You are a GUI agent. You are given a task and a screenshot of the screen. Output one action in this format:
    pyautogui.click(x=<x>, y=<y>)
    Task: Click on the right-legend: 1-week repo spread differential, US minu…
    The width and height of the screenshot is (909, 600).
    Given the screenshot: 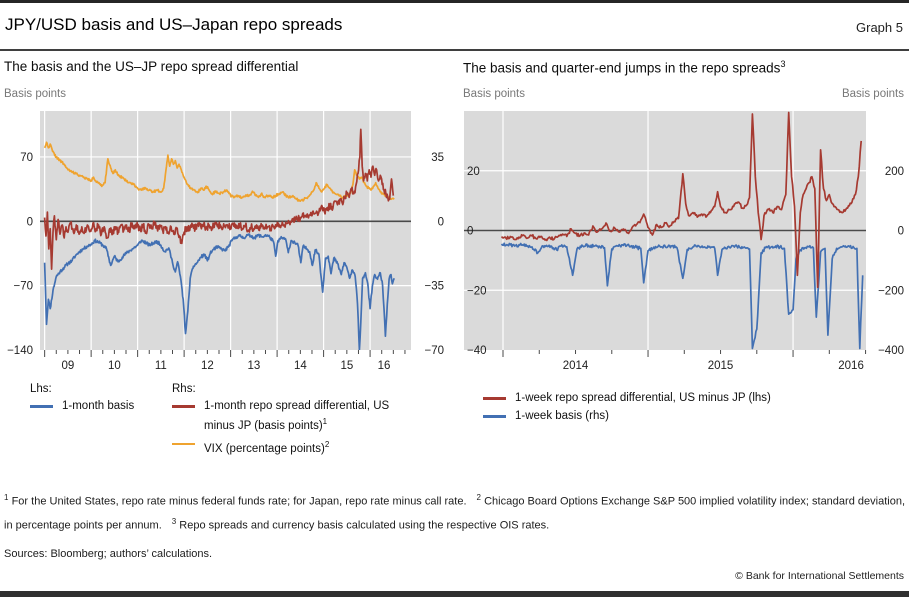 What is the action you would take?
    pyautogui.click(x=627, y=406)
    